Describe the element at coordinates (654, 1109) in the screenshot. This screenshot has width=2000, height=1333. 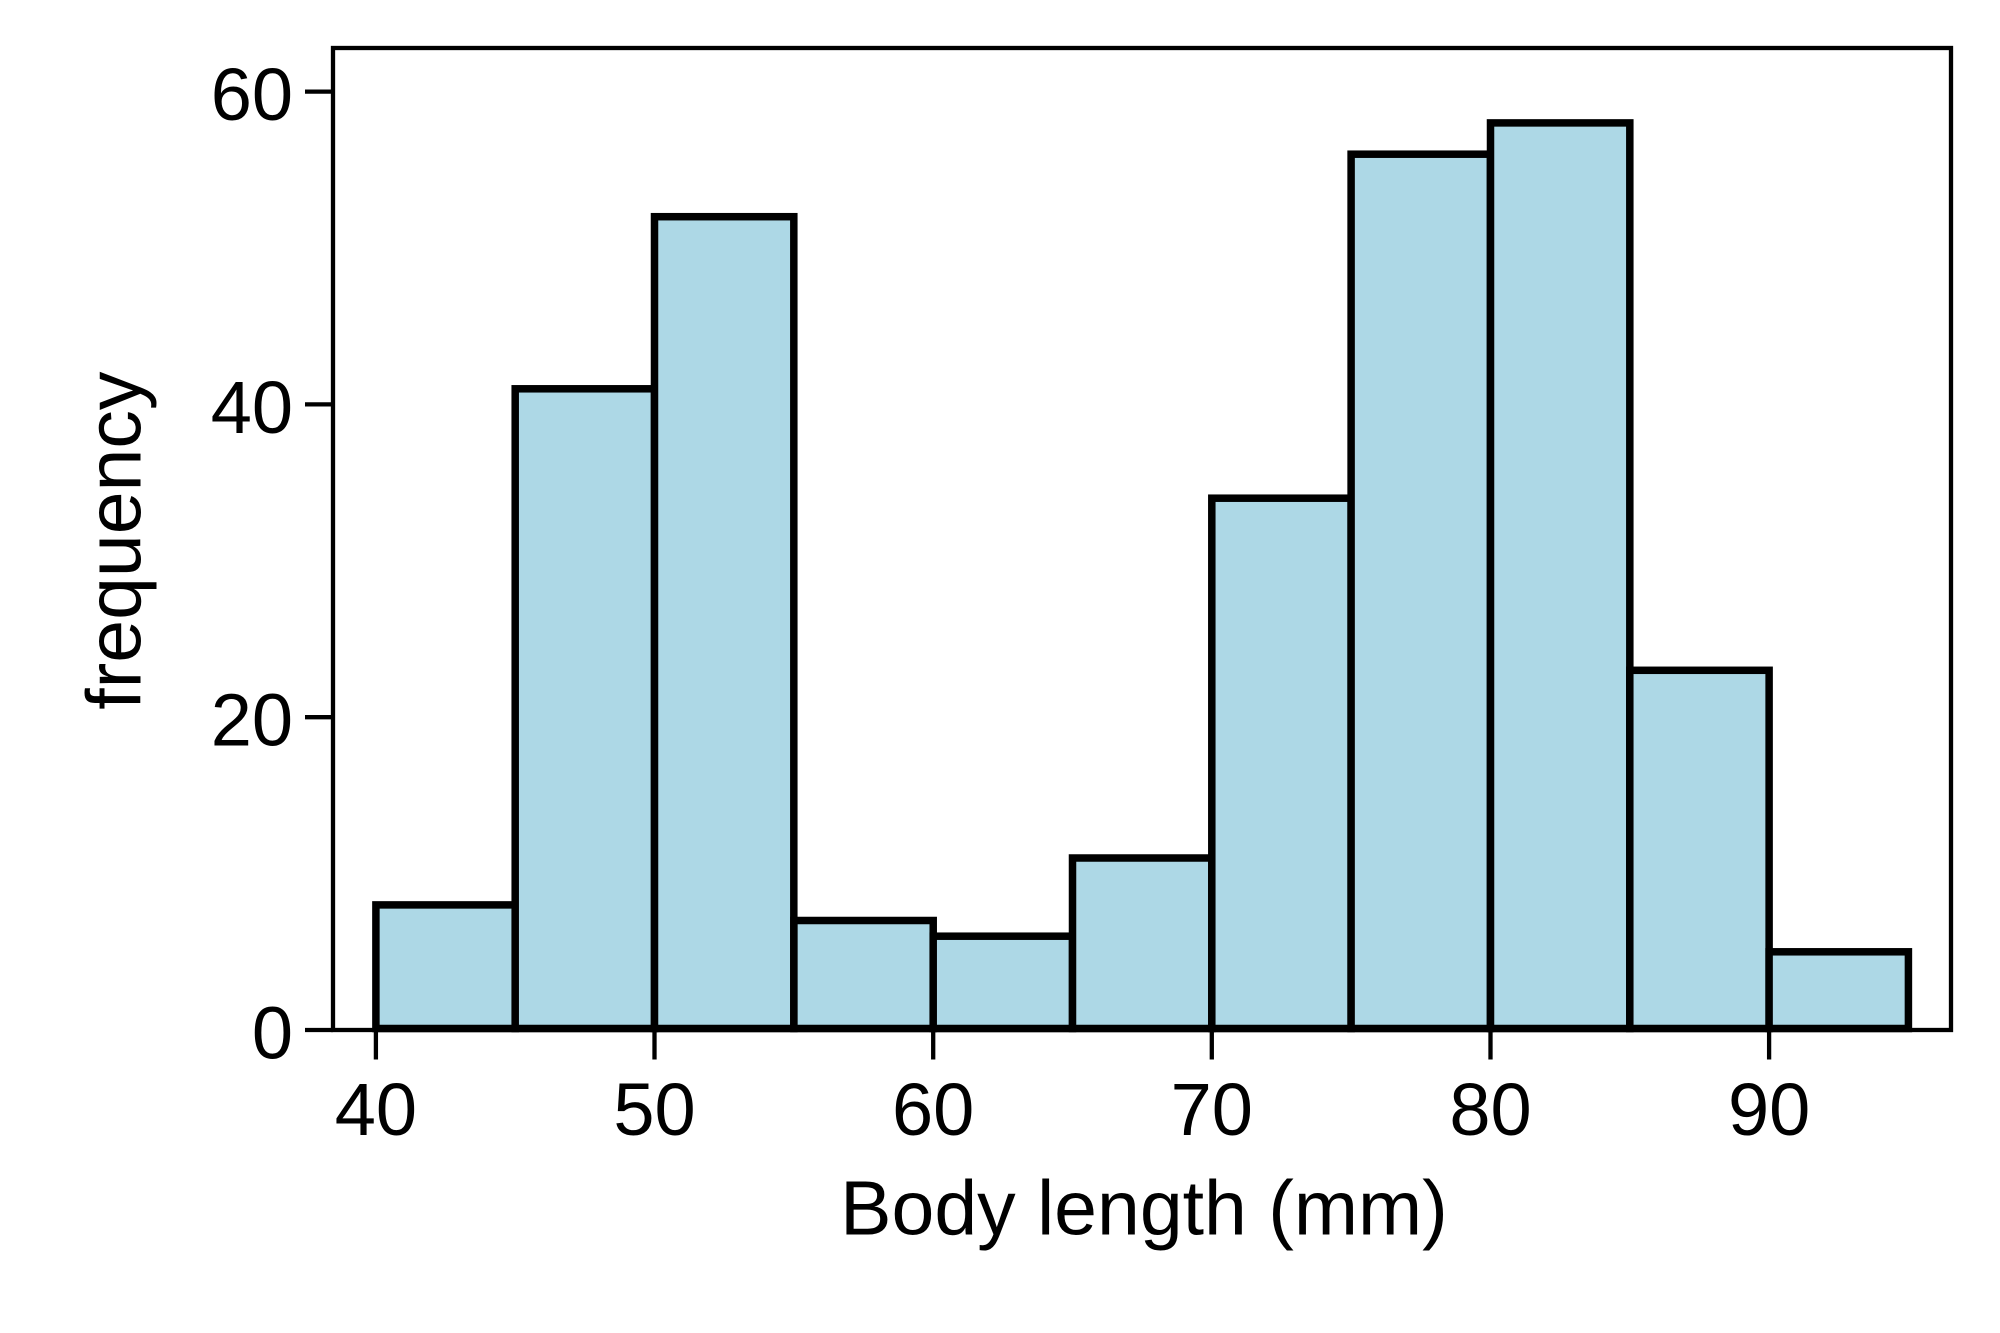
I see `svg-text: 50` at that location.